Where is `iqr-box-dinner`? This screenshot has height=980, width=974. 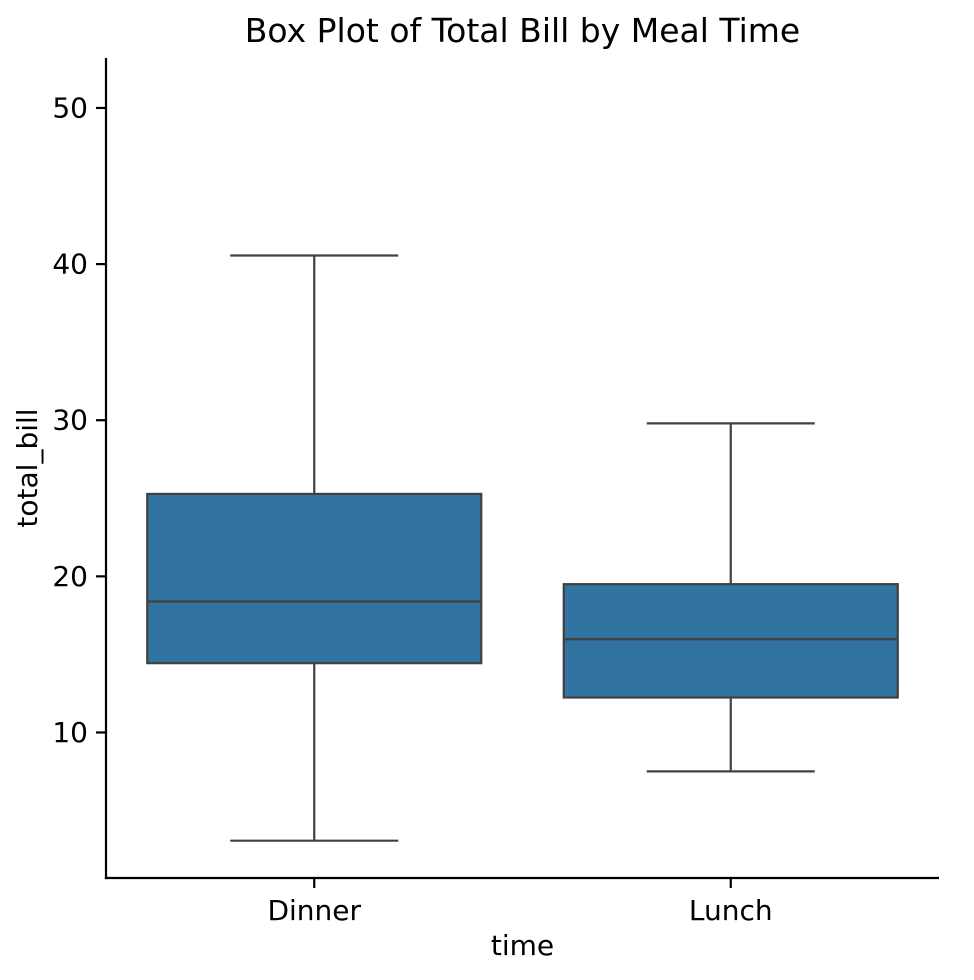
iqr-box-dinner is located at coordinates (314, 578).